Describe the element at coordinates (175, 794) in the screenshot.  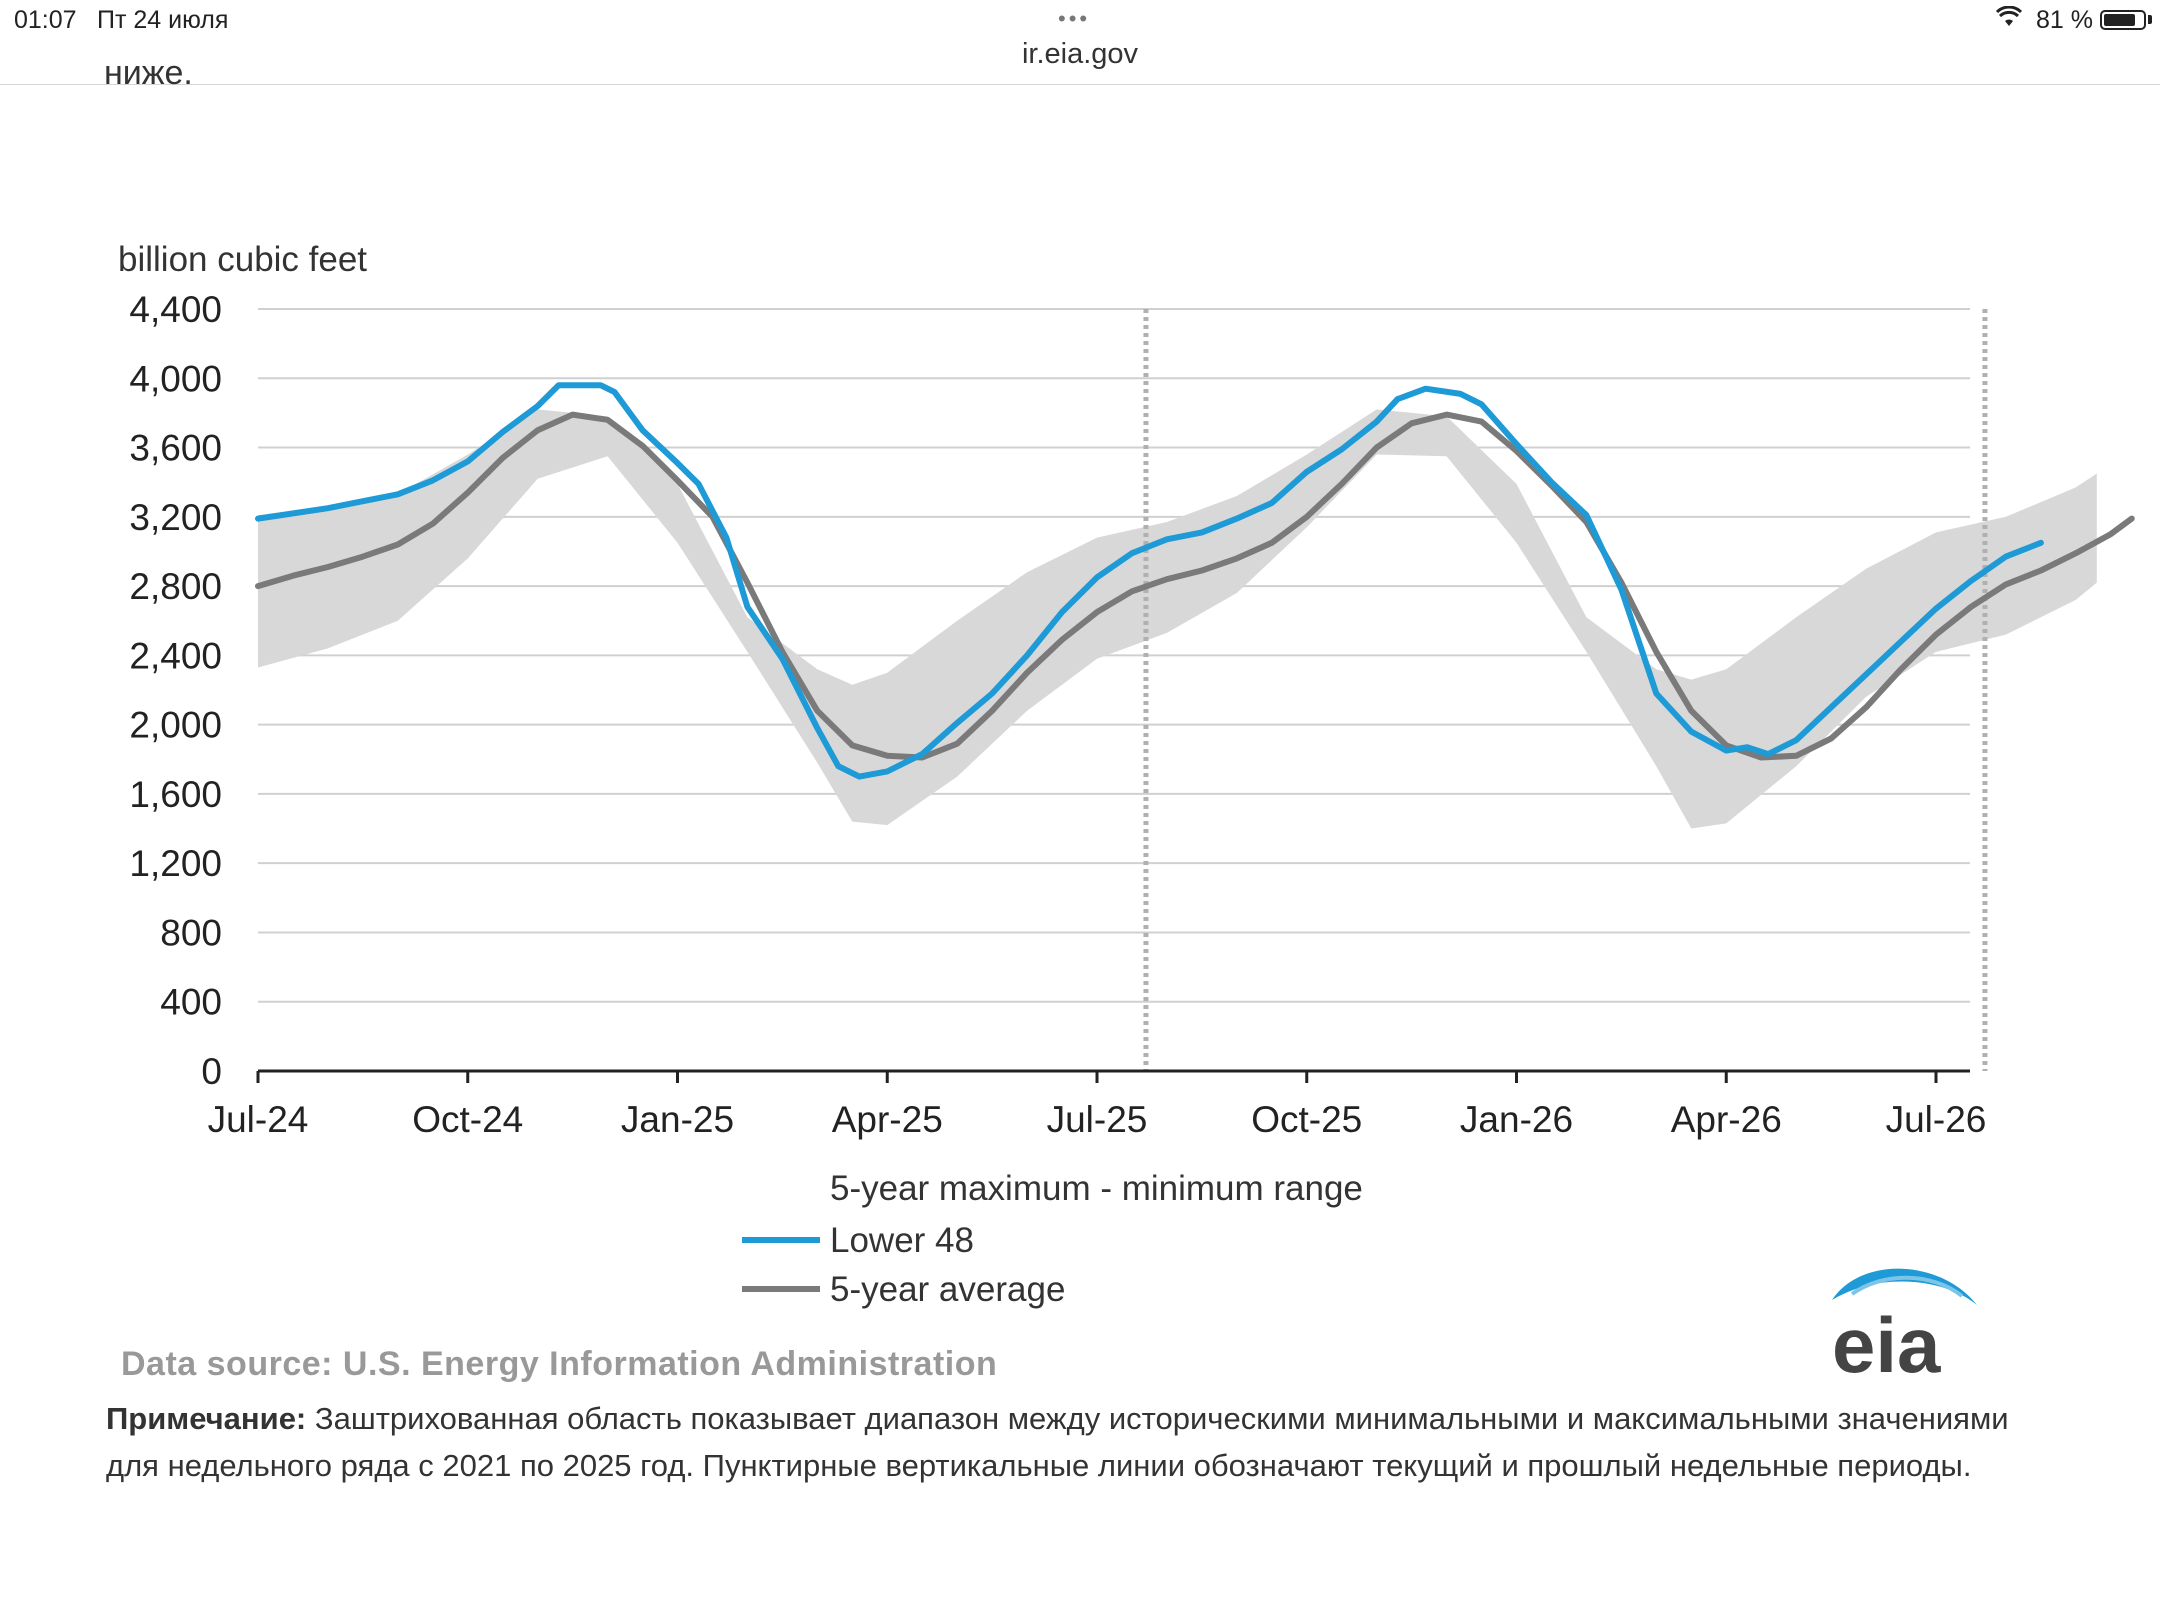
I see `y-tick-label: 1,600` at that location.